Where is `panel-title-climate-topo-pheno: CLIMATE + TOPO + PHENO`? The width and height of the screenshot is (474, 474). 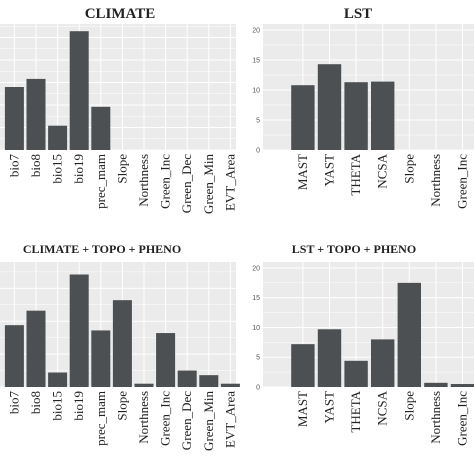
panel-title-climate-topo-pheno: CLIMATE + TOPO + PHENO is located at coordinates (102, 249).